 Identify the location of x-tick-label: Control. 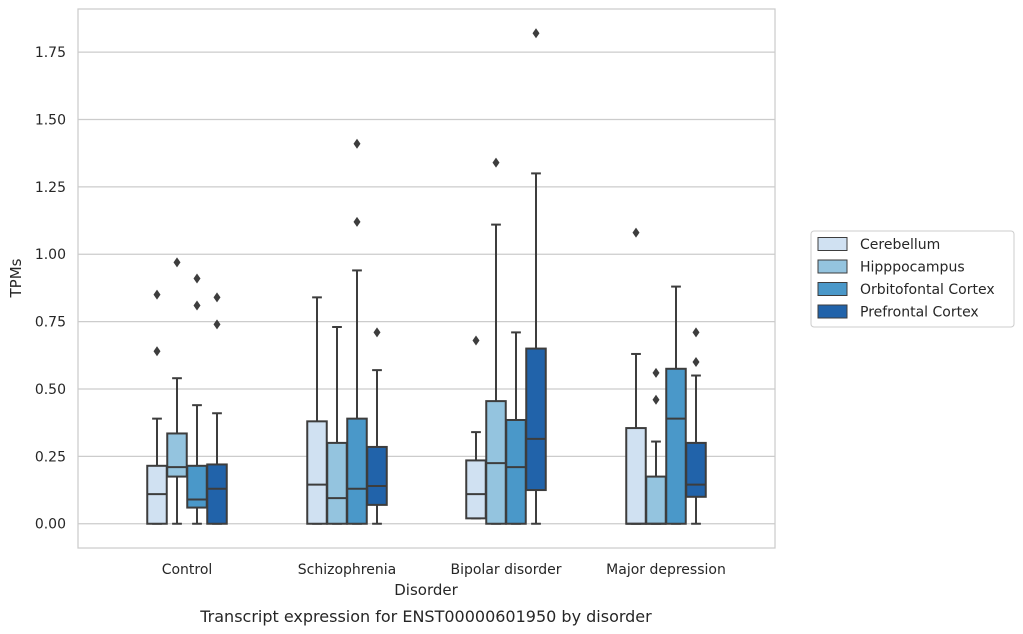
(187, 570).